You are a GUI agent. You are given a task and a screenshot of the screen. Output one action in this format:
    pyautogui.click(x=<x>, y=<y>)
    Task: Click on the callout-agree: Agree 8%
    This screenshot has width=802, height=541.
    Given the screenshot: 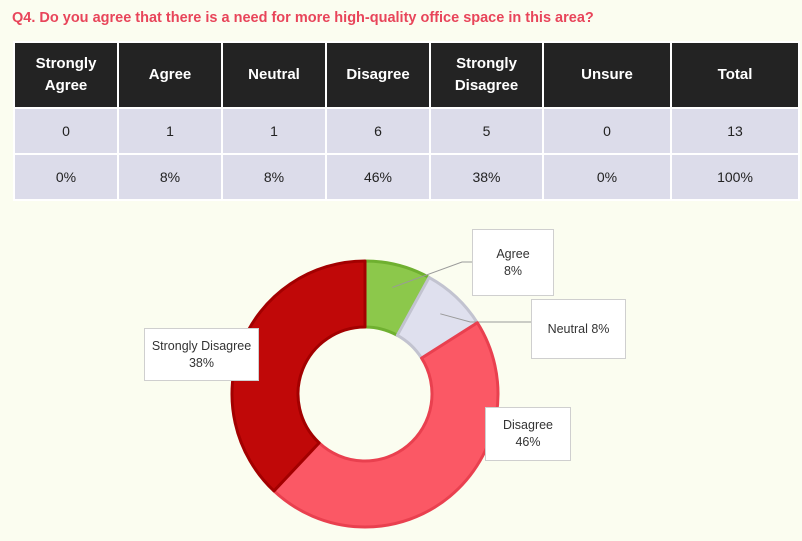 What is the action you would take?
    pyautogui.click(x=513, y=262)
    